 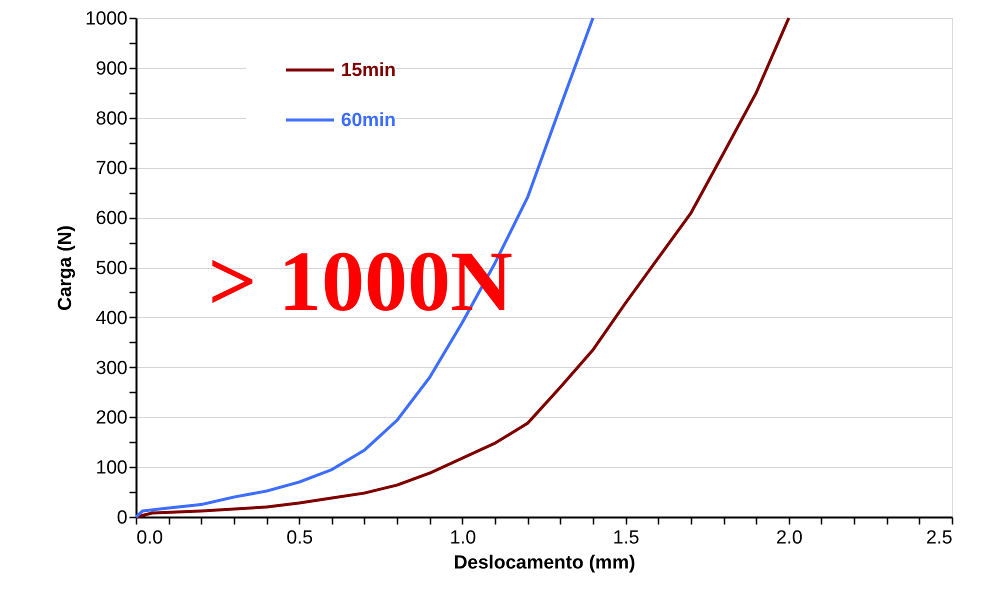 What do you see at coordinates (626, 538) in the screenshot?
I see `x-tick-label: 1.5` at bounding box center [626, 538].